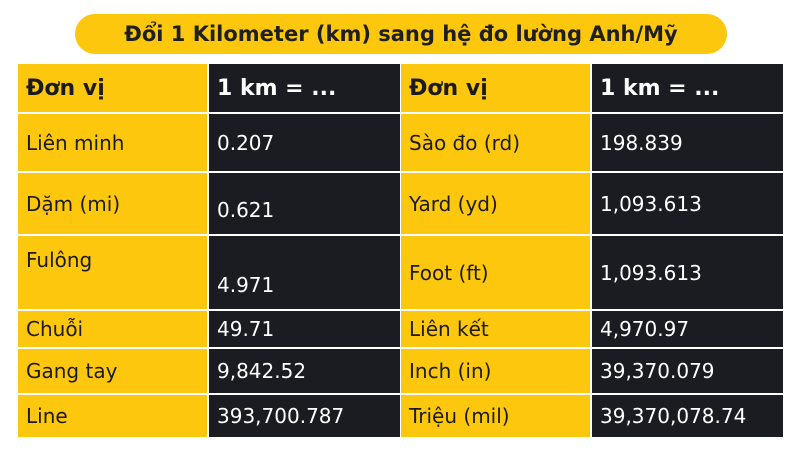 Image resolution: width=800 pixels, height=450 pixels. I want to click on unit-cell: Dặm (mi), so click(112, 203).